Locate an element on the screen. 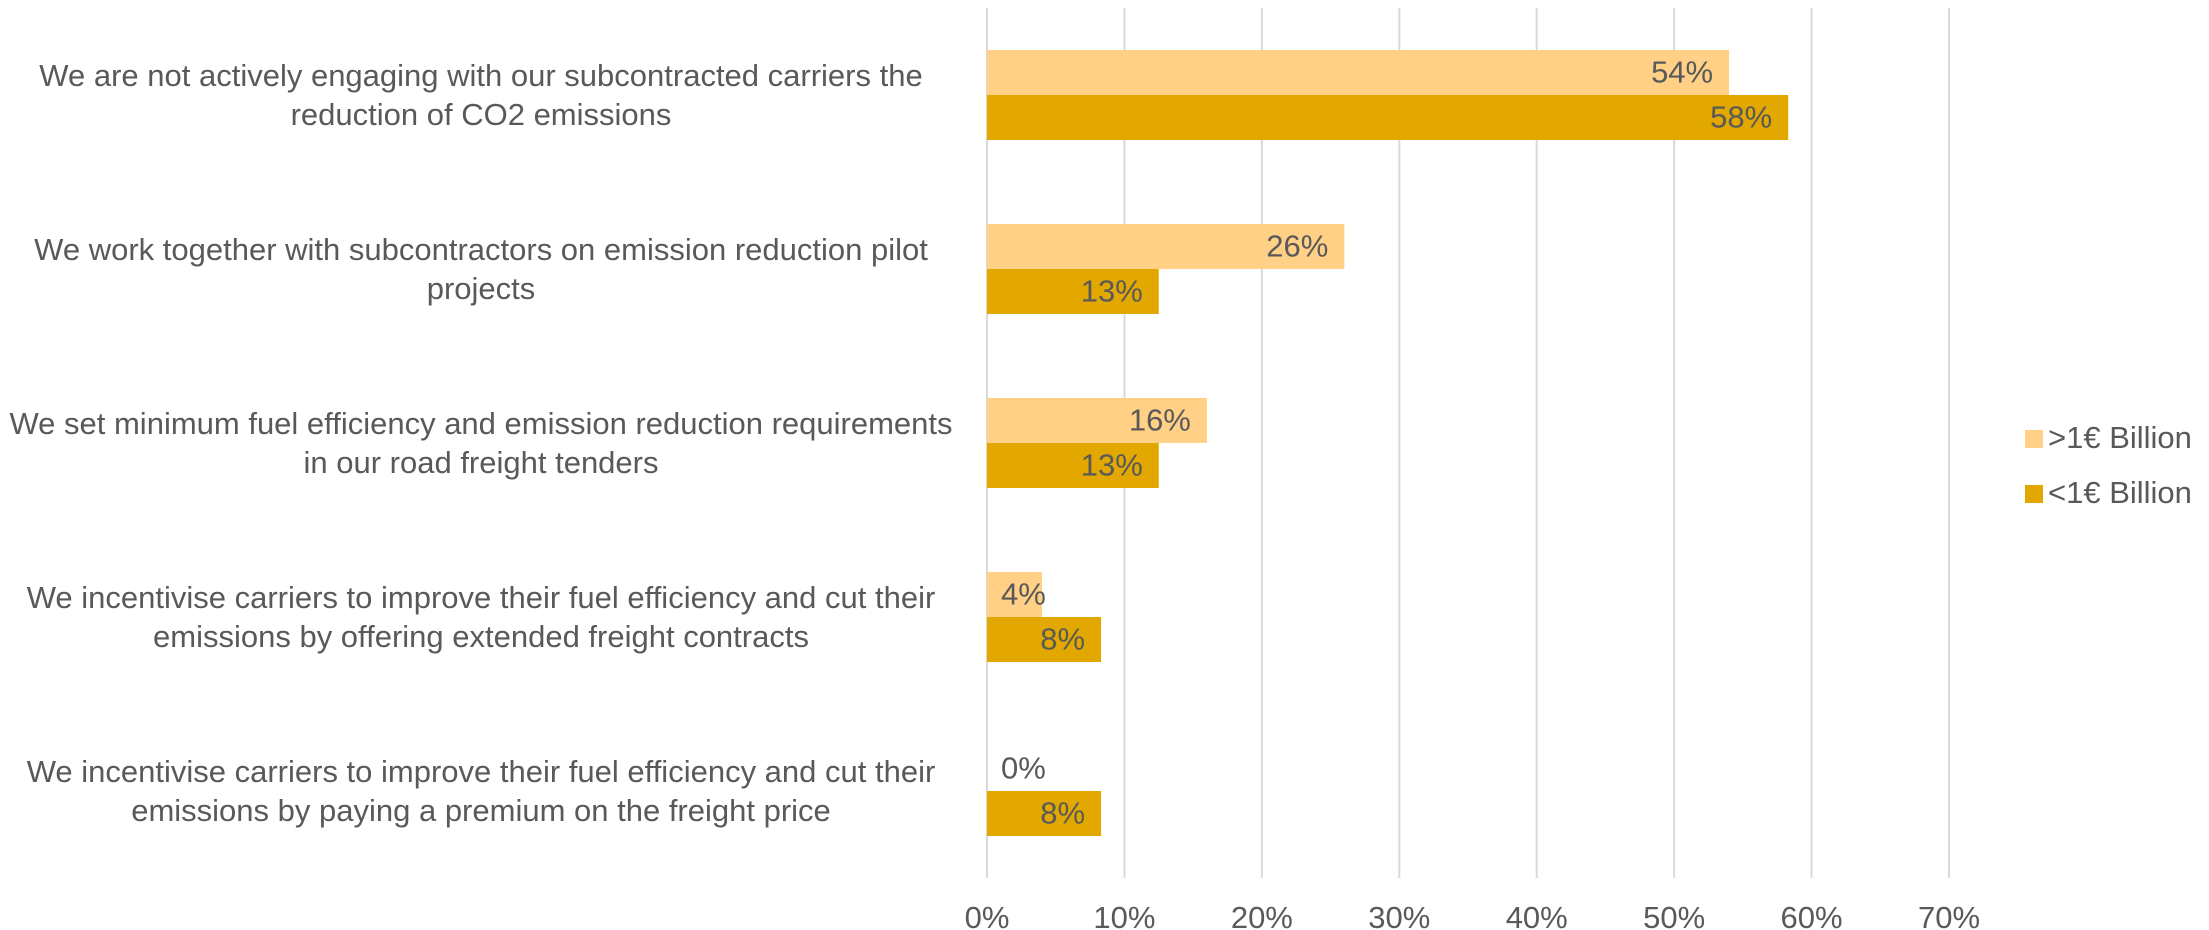  x-tick-label: 20% is located at coordinates (1262, 915).